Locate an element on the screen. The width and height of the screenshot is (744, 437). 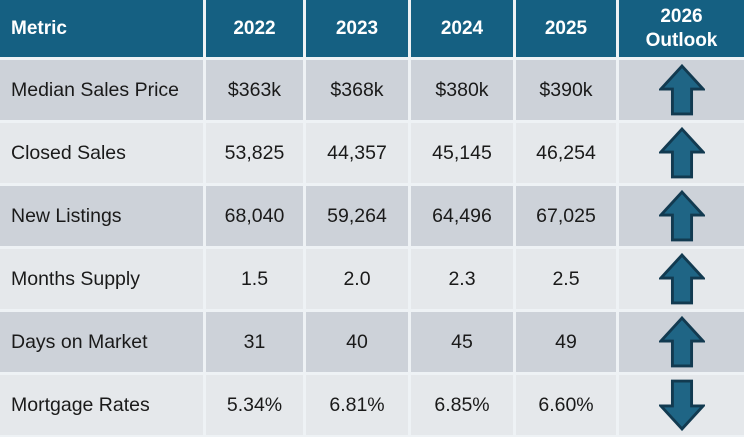
value-cell: 2.0 is located at coordinates (357, 279).